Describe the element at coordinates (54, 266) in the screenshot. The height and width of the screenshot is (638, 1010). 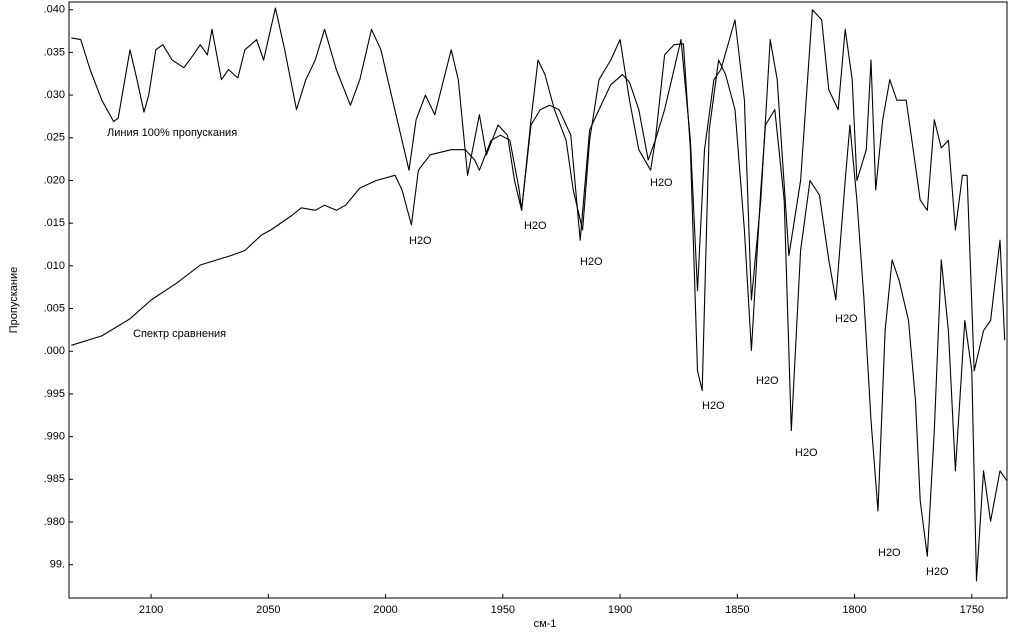
I see `y-tick-label: .010` at that location.